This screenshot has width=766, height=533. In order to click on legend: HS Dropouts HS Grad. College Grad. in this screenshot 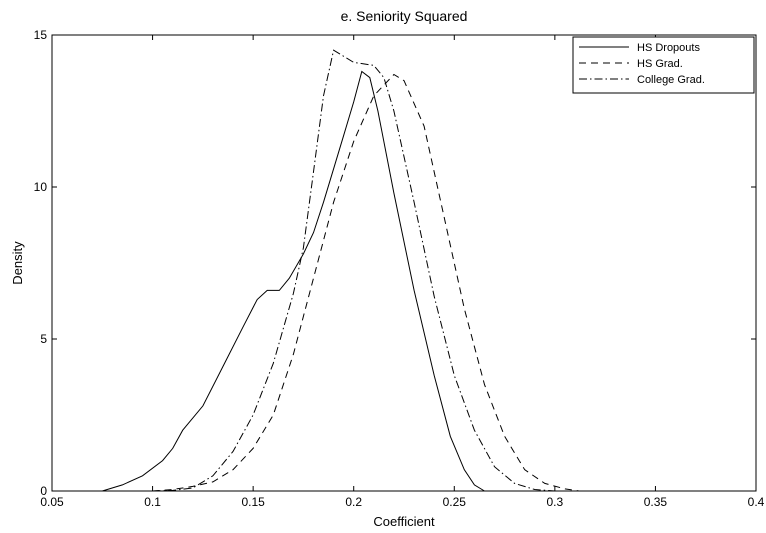, I will do `click(663, 65)`.